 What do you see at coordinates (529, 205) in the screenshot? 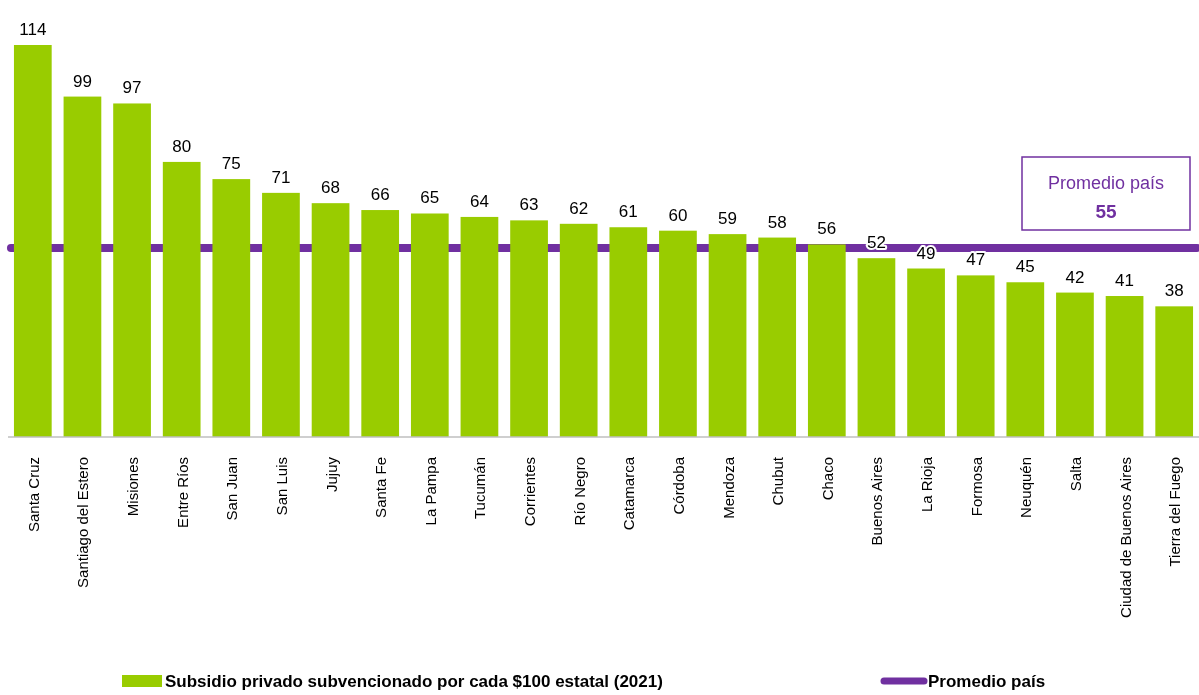
I see `data-label: 63` at bounding box center [529, 205].